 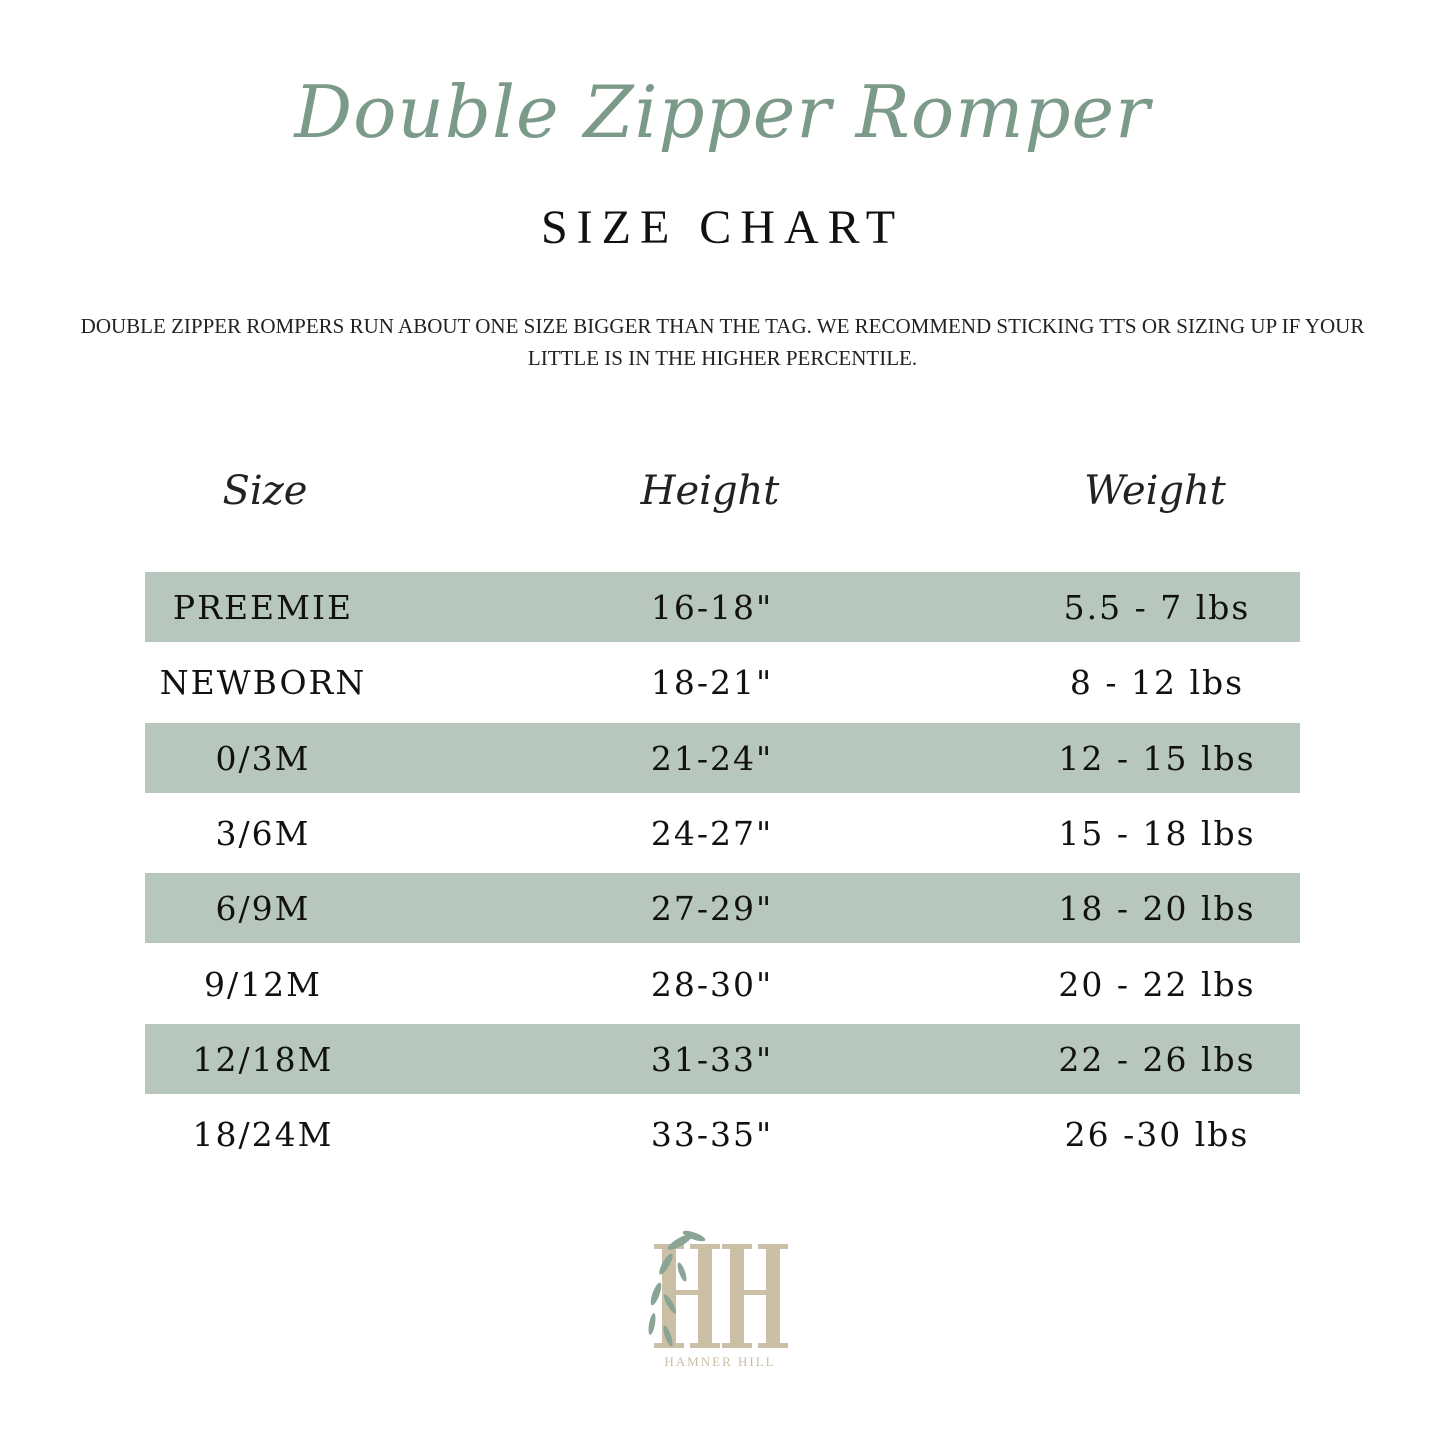 I want to click on weight-cell: 5.5 - 7 lbs, so click(x=1157, y=607).